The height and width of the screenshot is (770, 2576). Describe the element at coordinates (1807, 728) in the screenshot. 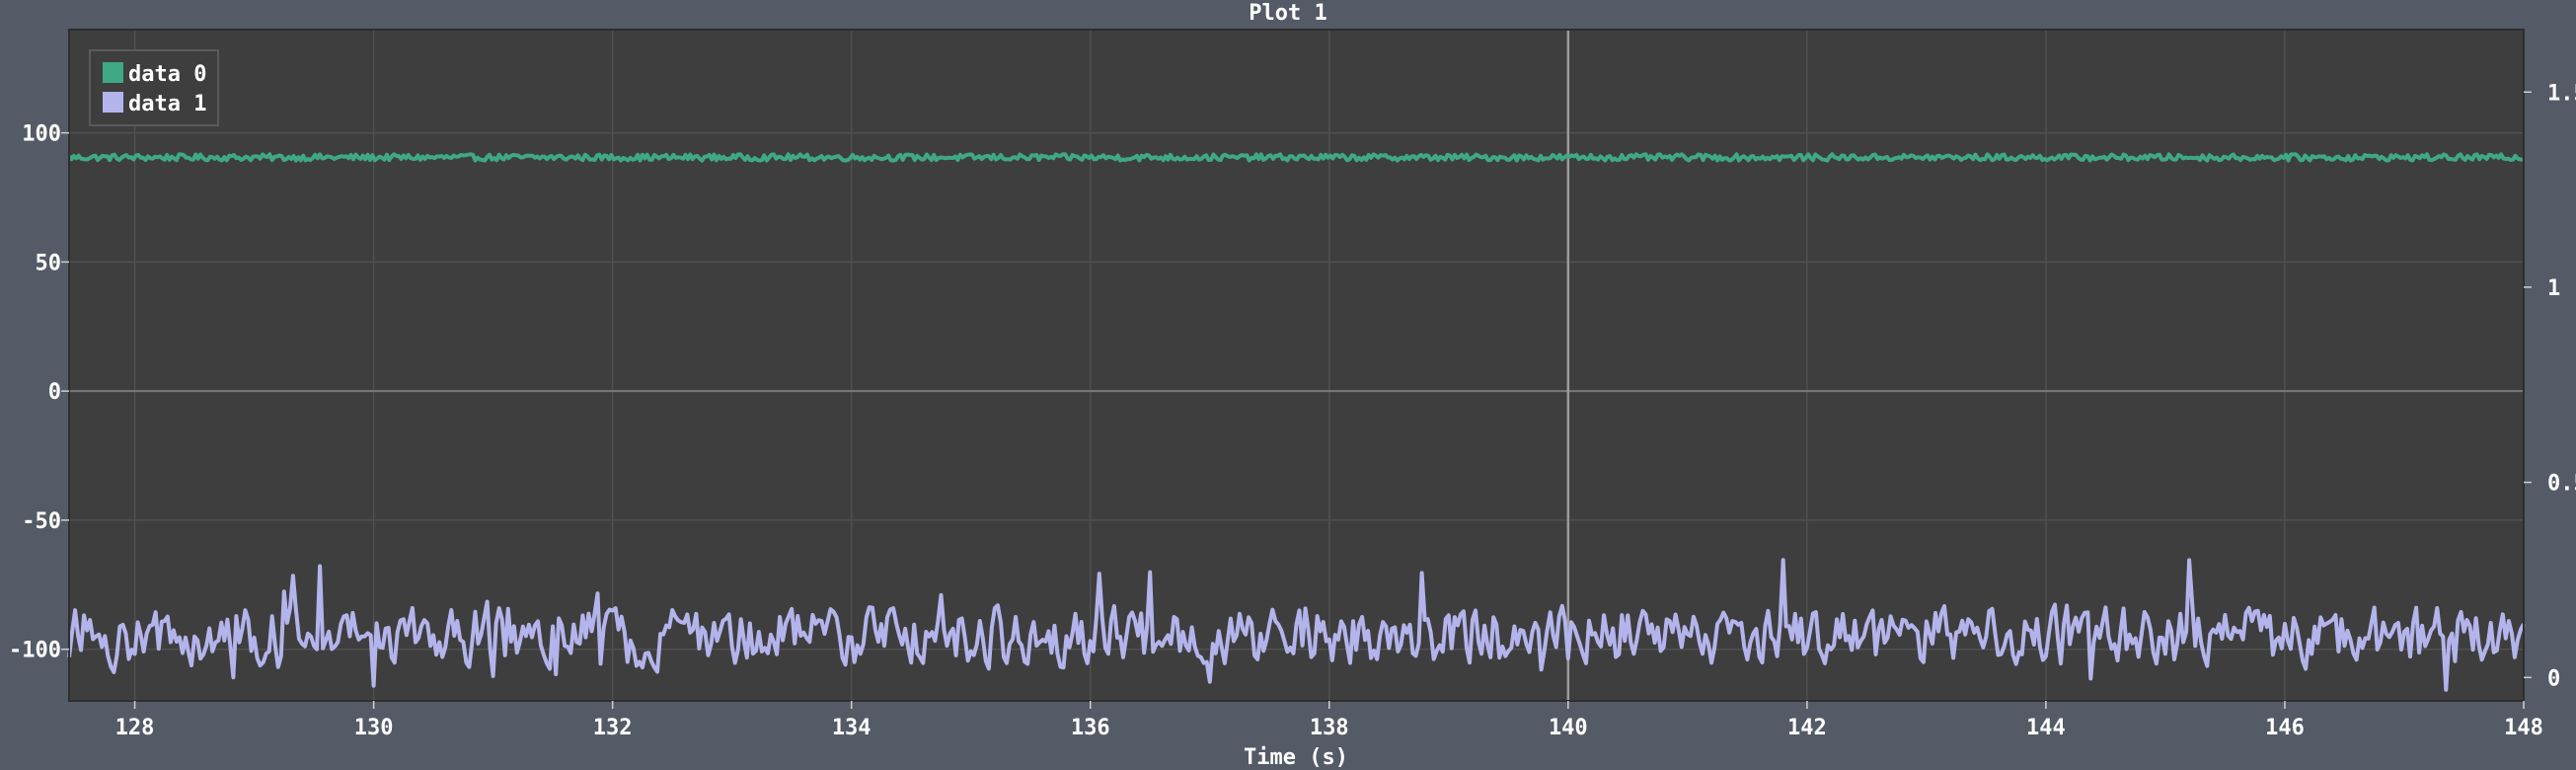

I see `x-tick-label: 142` at that location.